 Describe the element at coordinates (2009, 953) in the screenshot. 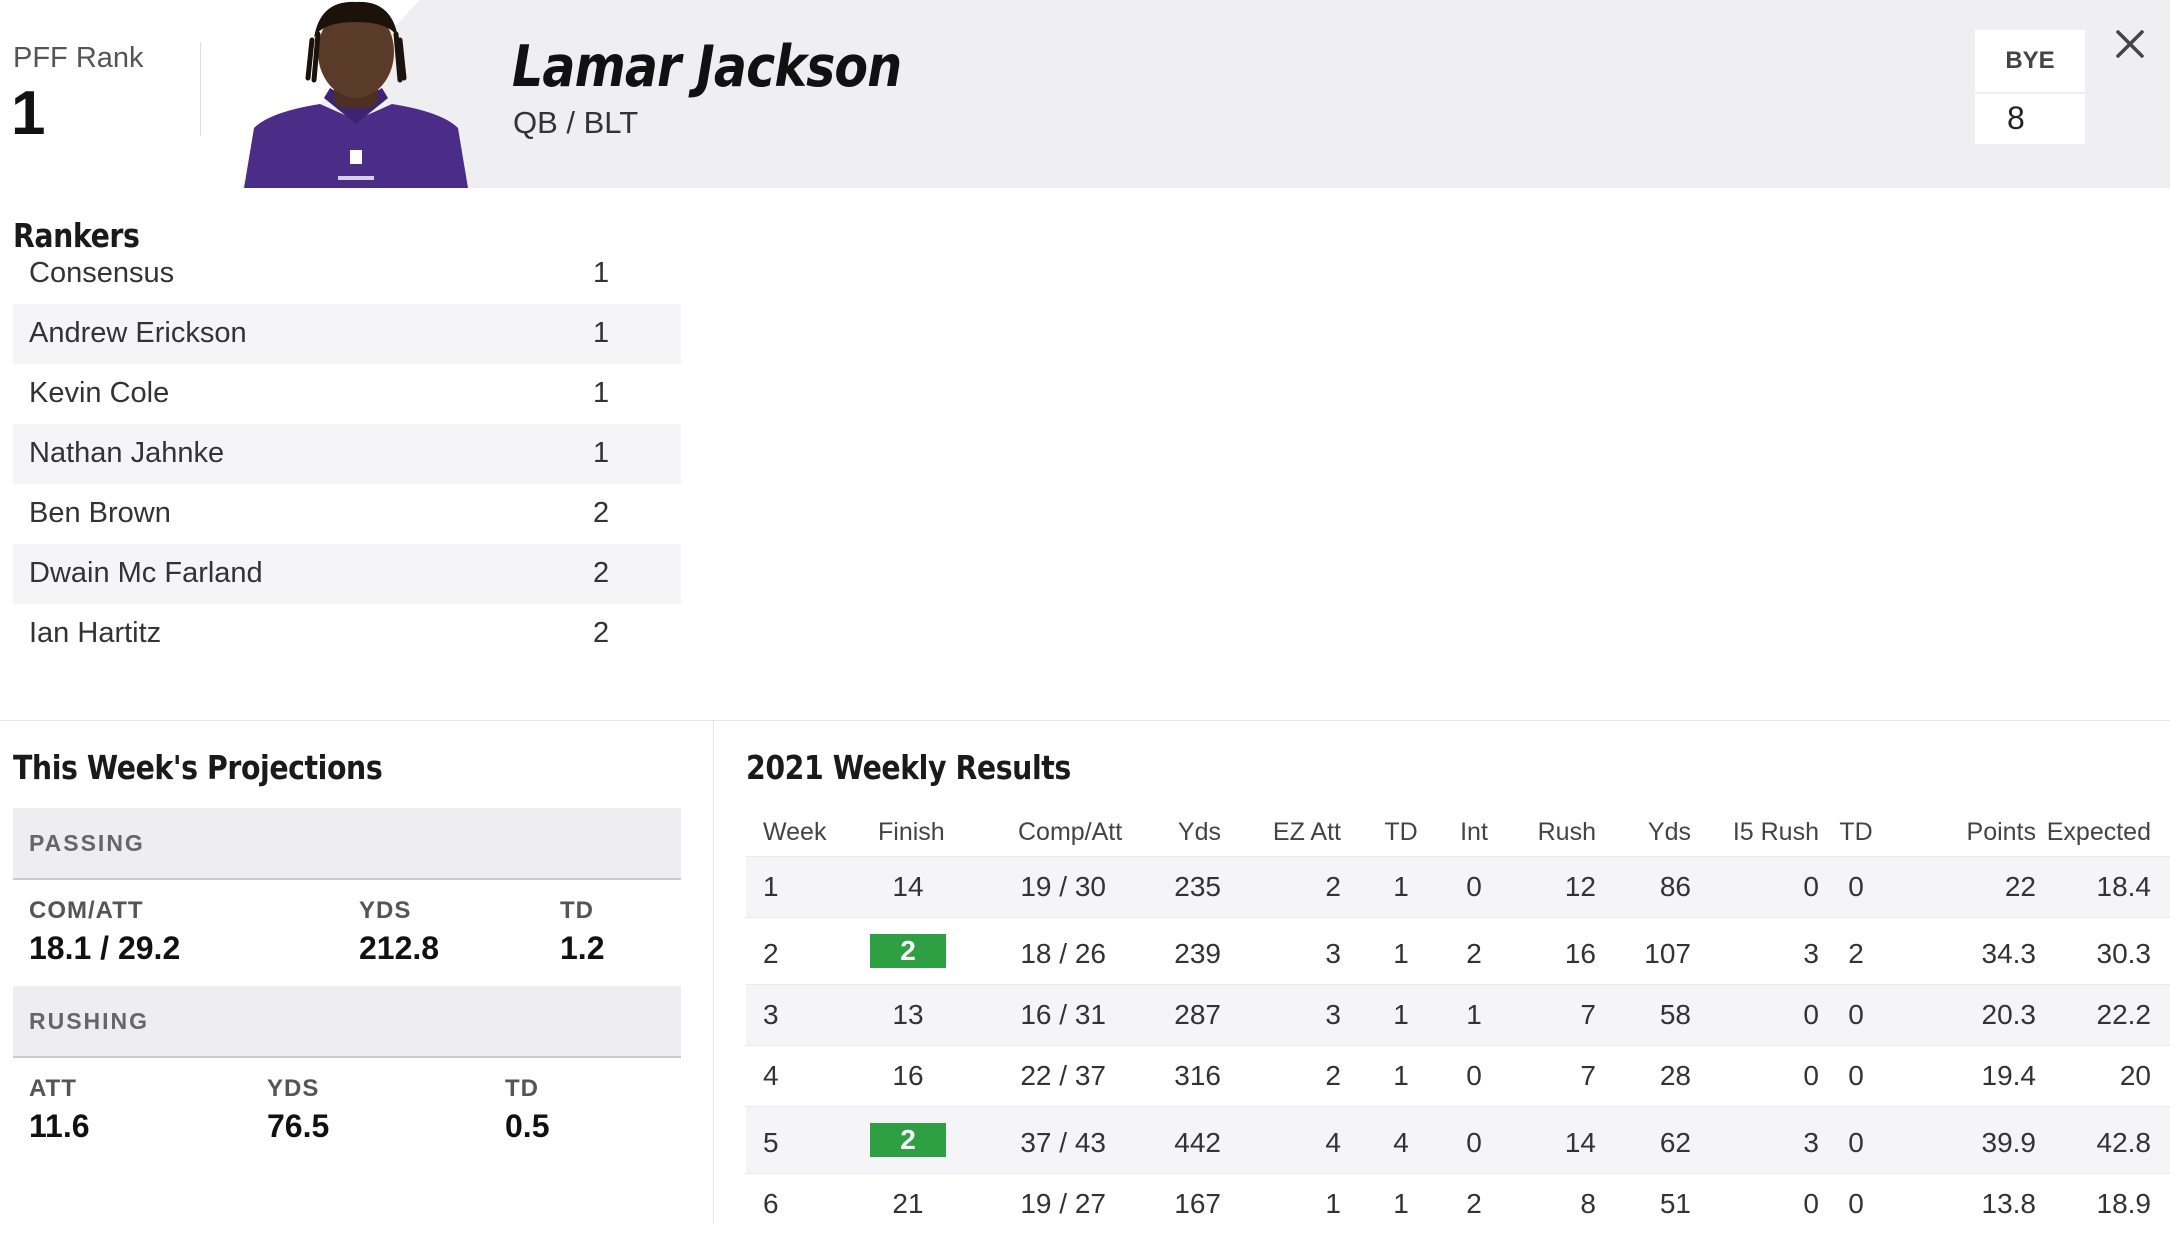

I see `cell-points: 34.3` at that location.